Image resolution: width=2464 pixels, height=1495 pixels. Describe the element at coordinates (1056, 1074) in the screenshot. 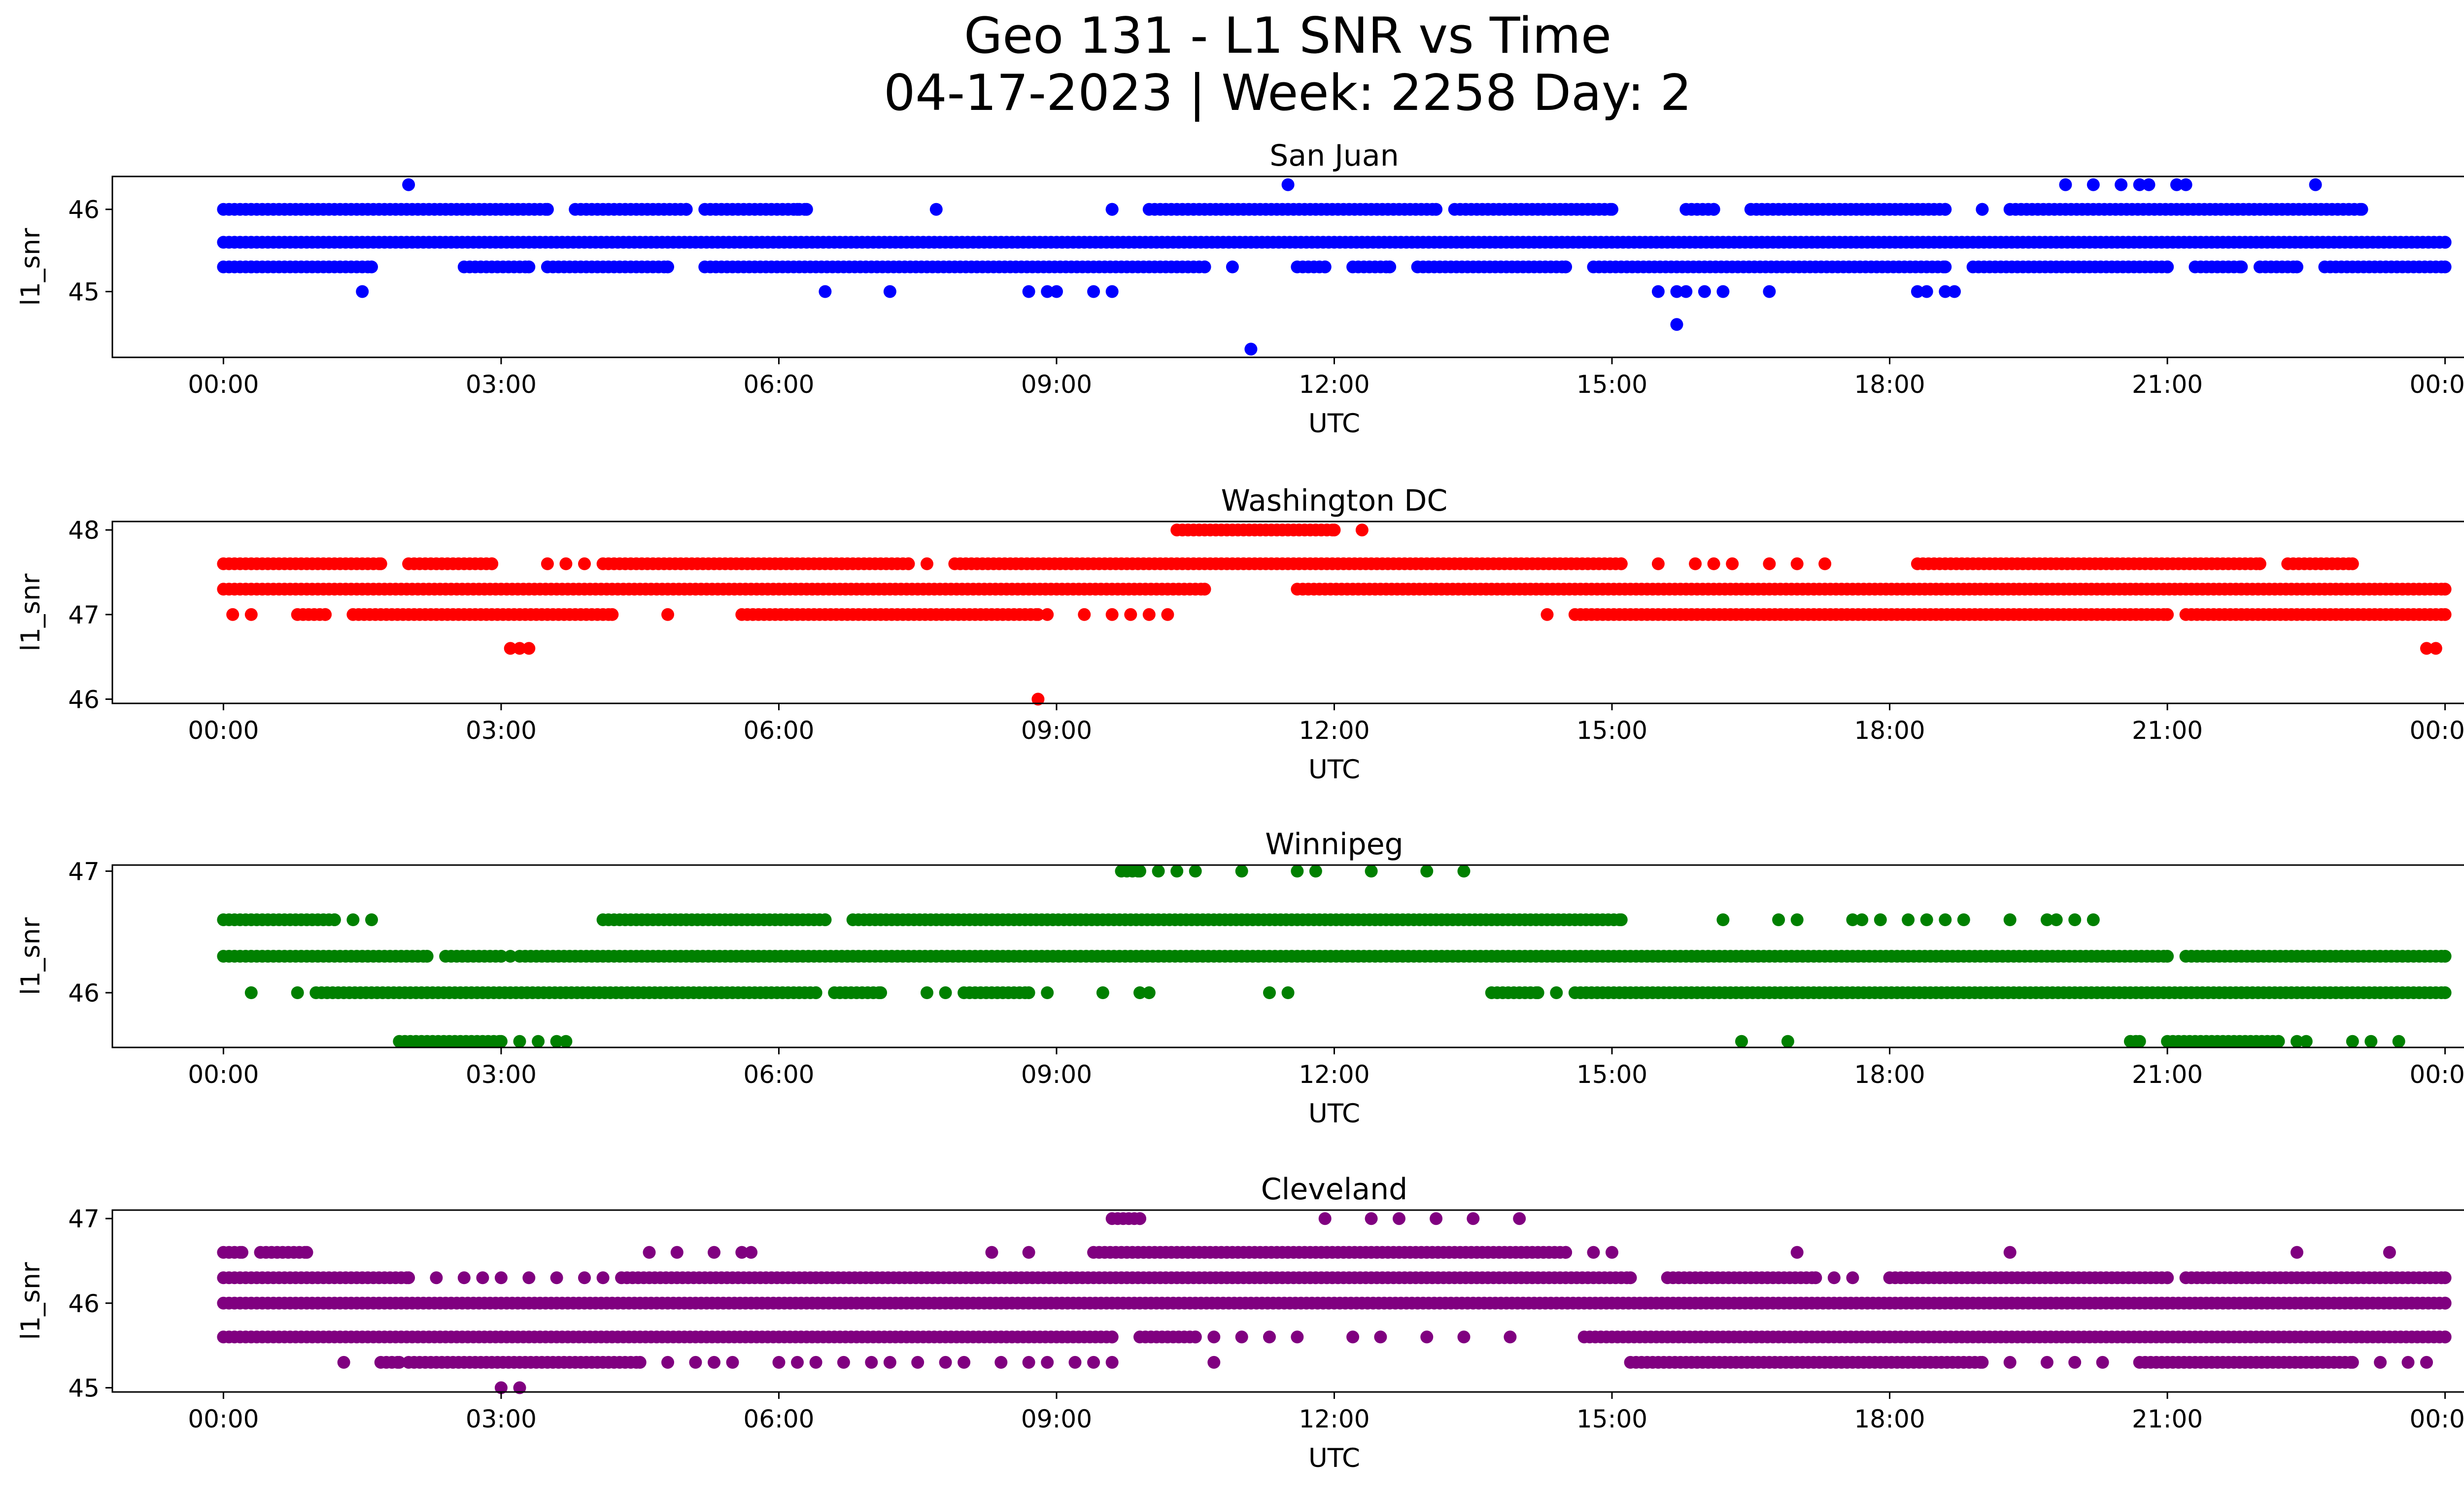

I see `x-tick-label: 09:00` at that location.